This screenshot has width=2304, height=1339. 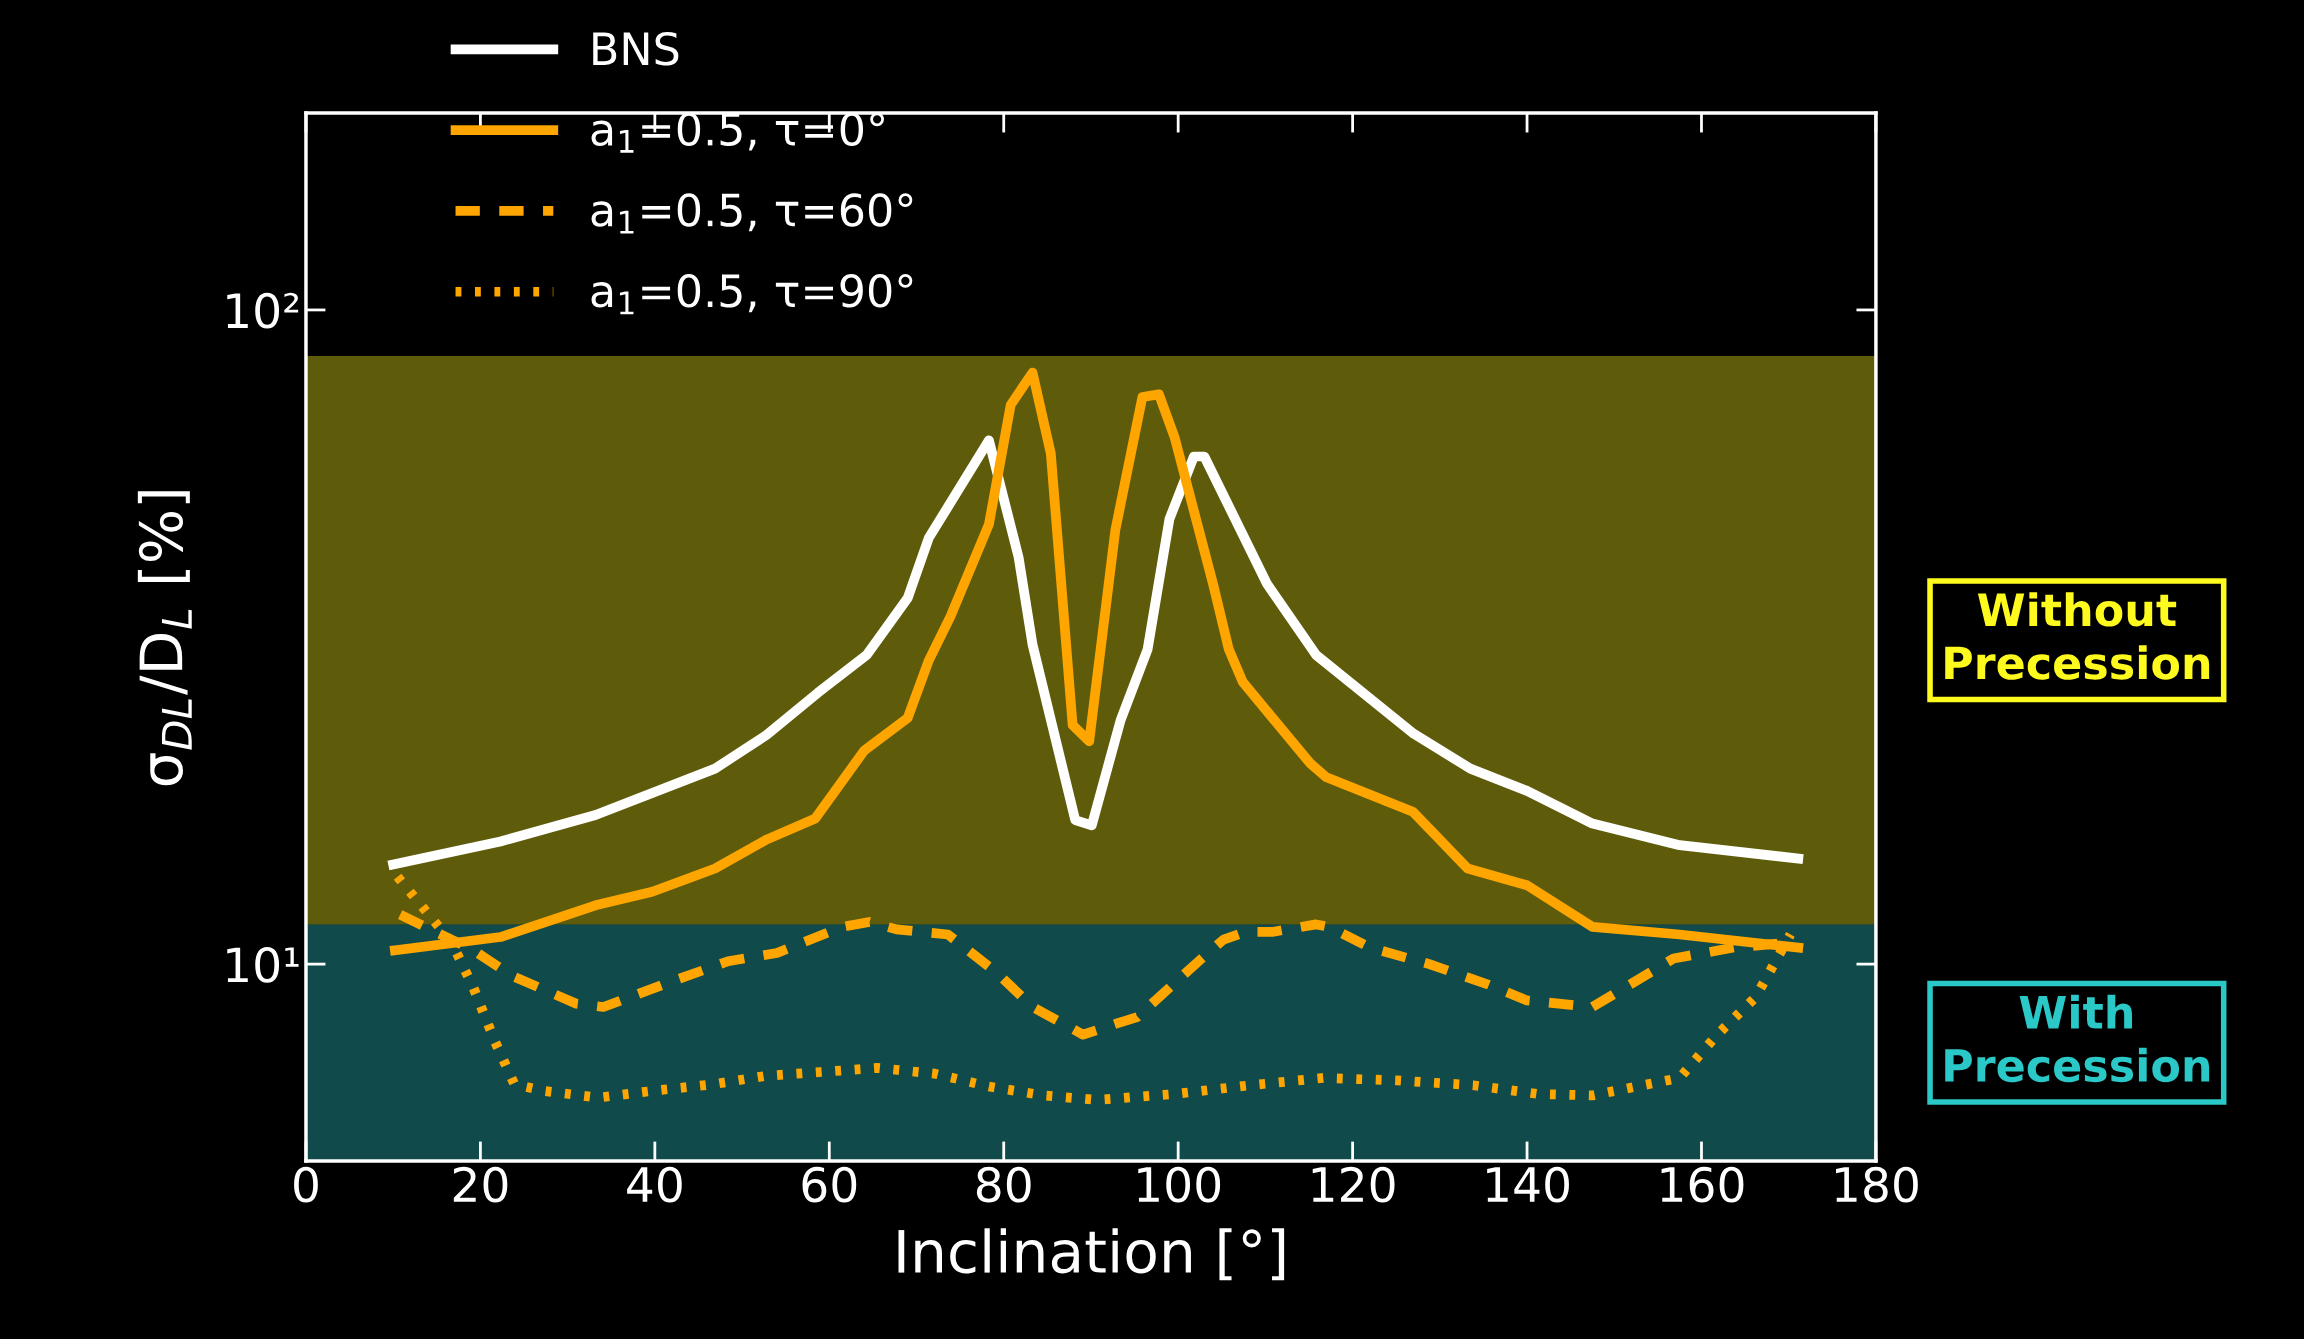 I want to click on x-tick-label: 180, so click(x=1877, y=1184).